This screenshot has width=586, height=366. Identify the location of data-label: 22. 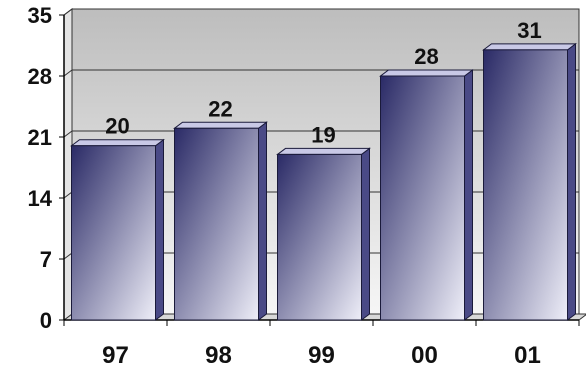
(220, 108).